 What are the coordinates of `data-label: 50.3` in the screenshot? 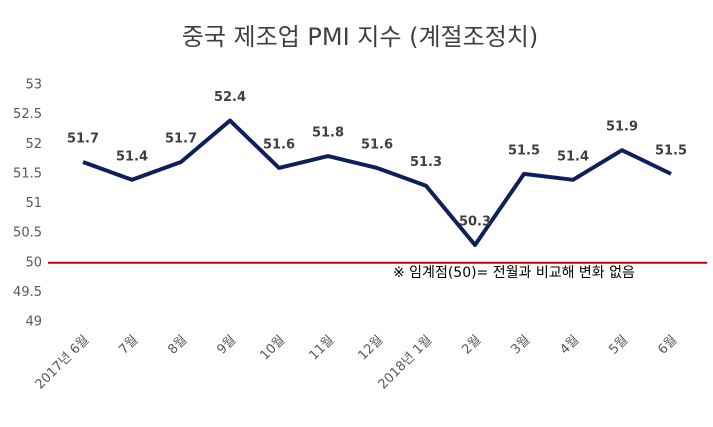 It's located at (475, 221).